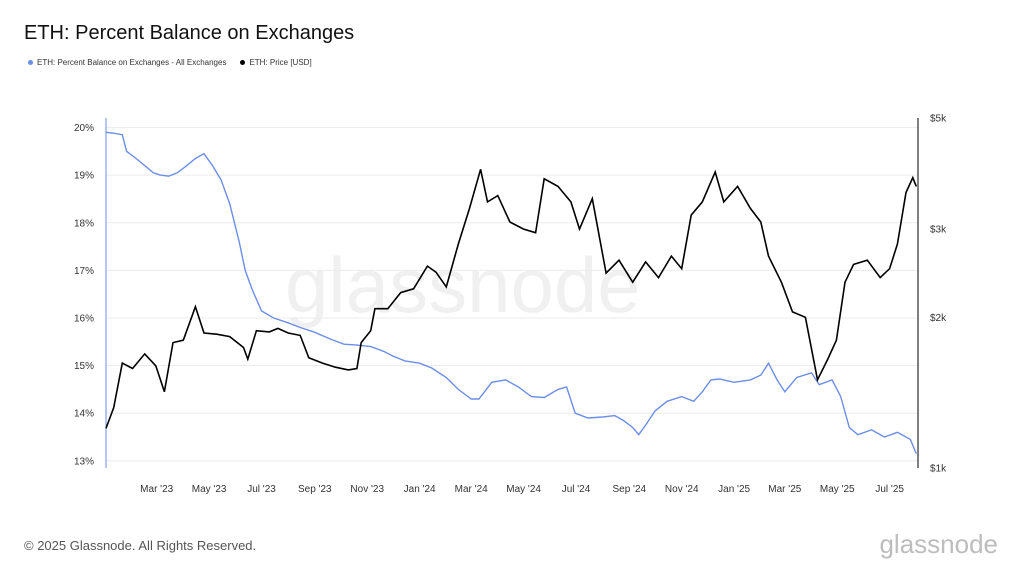 The height and width of the screenshot is (576, 1024). Describe the element at coordinates (140, 545) in the screenshot. I see `copyright-text: © 2025 Glassnode. All Rights Reserved.` at that location.